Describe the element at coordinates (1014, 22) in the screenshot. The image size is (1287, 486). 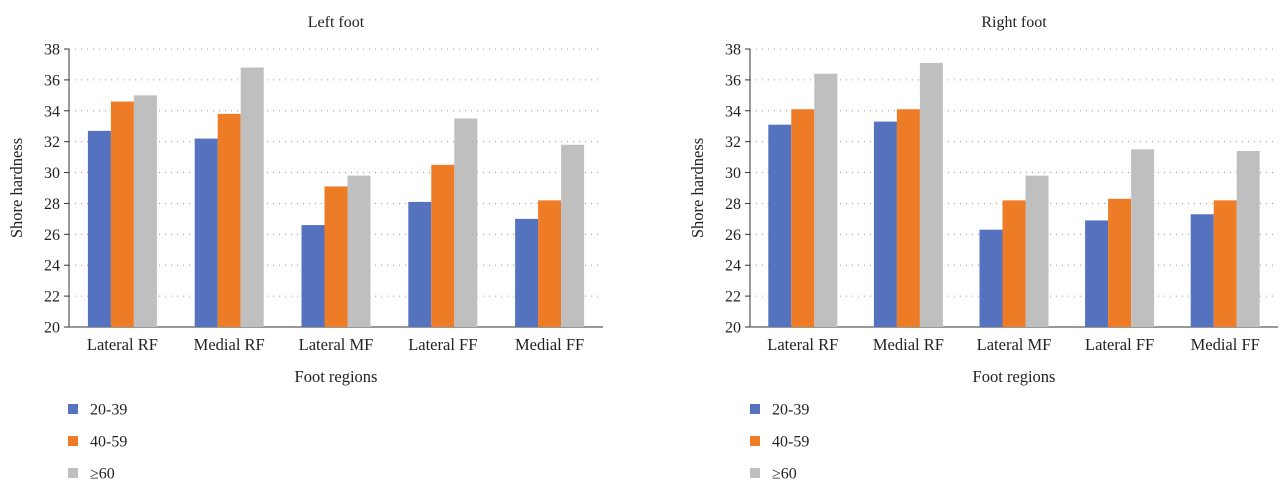
I see `chart-title: Right foot` at that location.